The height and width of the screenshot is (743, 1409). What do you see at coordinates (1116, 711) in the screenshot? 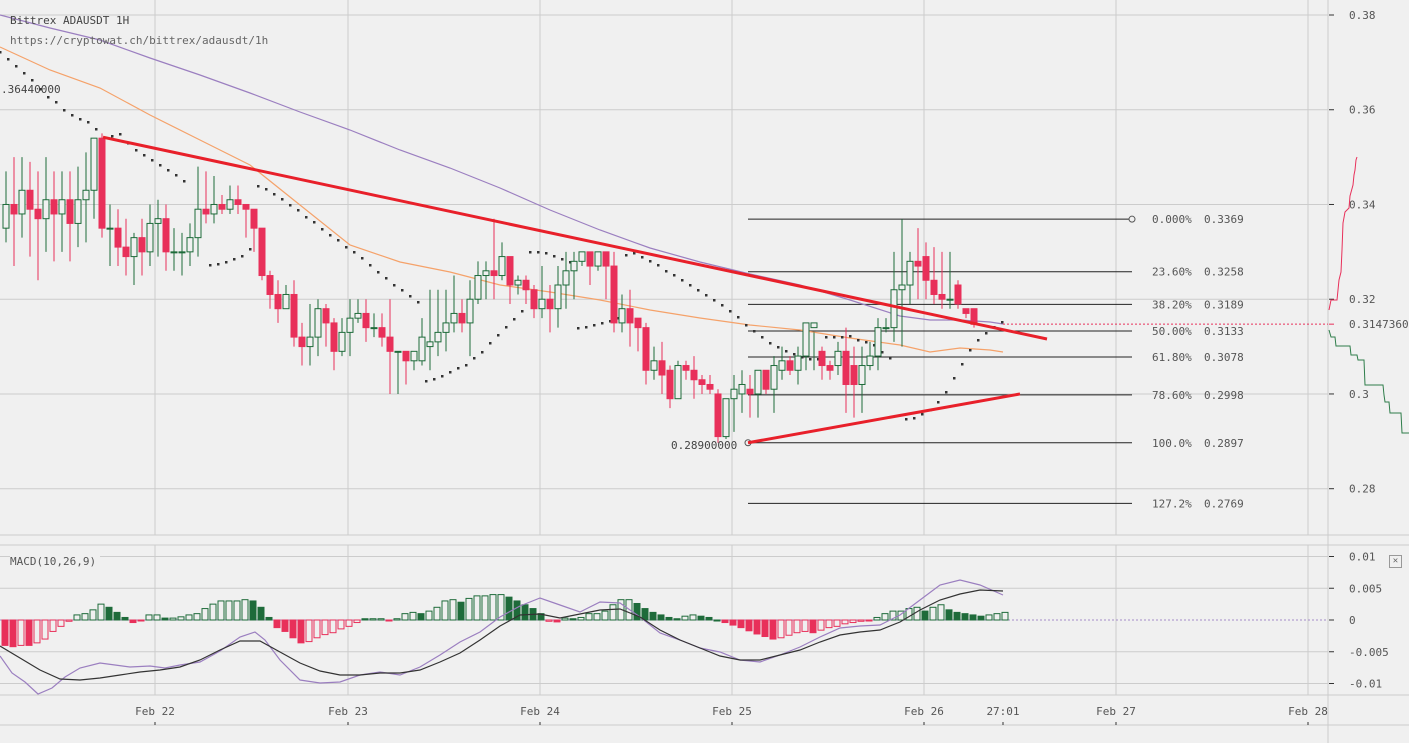
I see `svg-text: Feb 27` at bounding box center [1116, 711].